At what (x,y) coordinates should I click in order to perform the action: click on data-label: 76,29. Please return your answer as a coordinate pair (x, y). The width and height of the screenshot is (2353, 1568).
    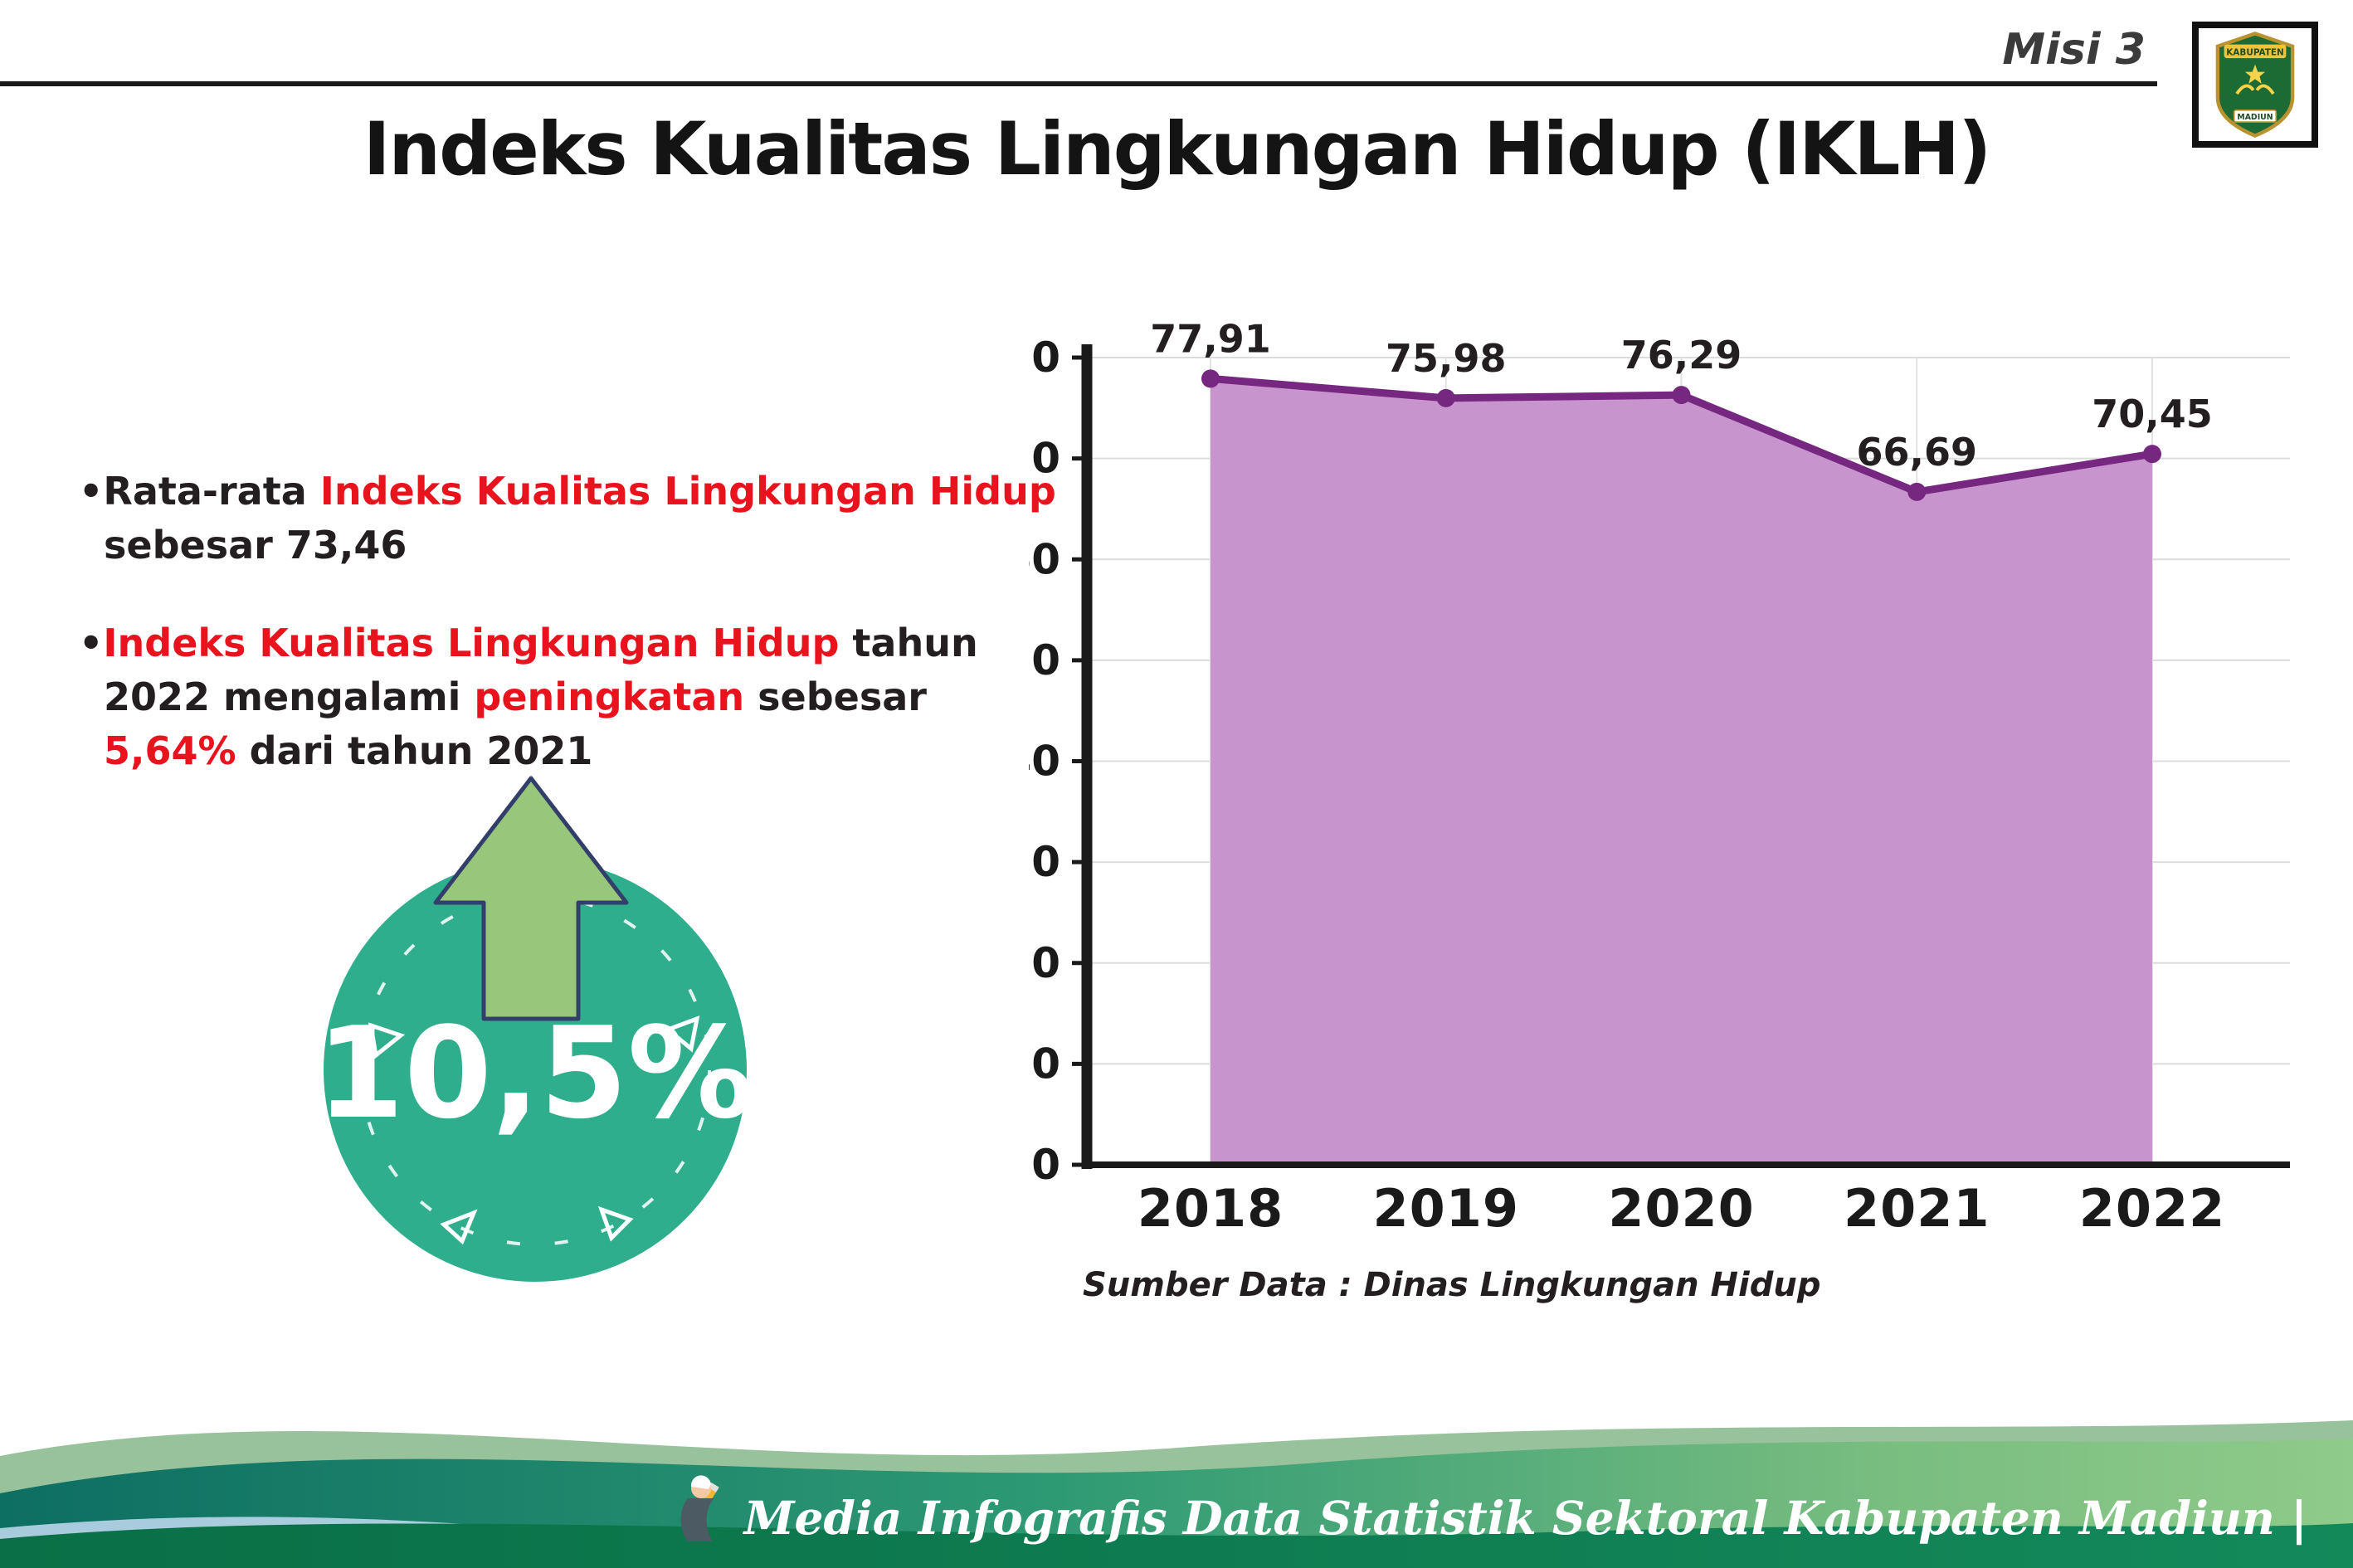
    Looking at the image, I should click on (1681, 355).